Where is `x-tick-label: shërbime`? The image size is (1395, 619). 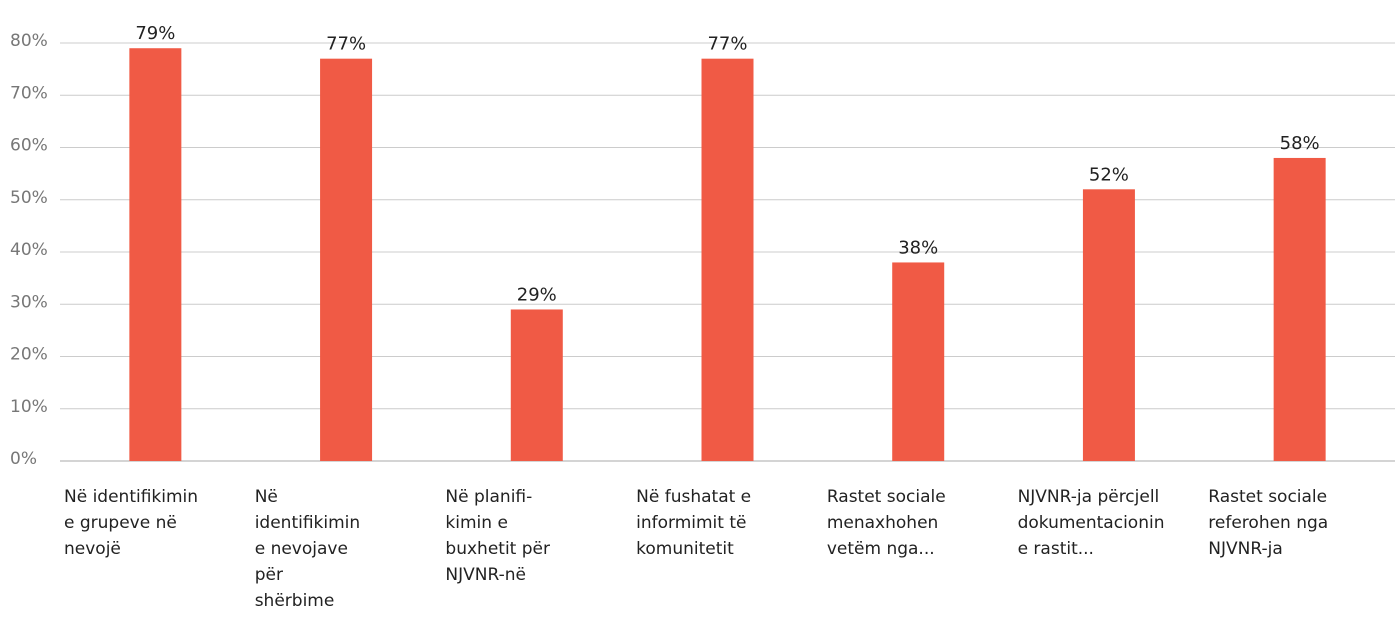 x-tick-label: shërbime is located at coordinates (295, 601).